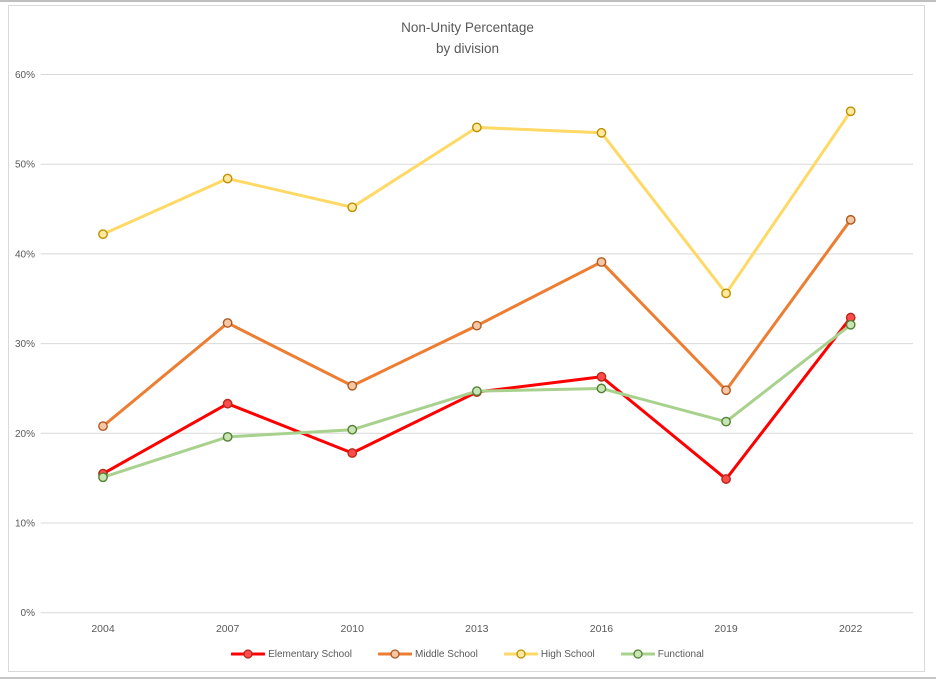 This screenshot has height=680, width=936. What do you see at coordinates (851, 629) in the screenshot?
I see `x-tick-label: 2022` at bounding box center [851, 629].